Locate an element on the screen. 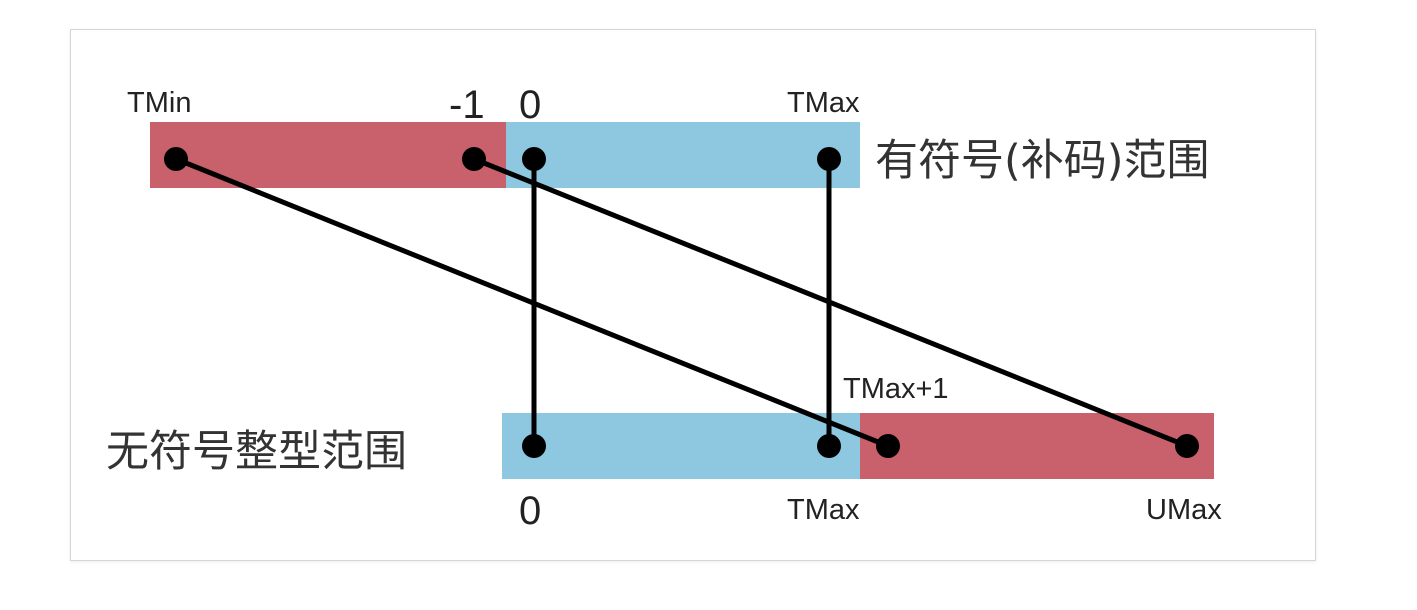  label-unsigned-umax: UMax is located at coordinates (1184, 510).